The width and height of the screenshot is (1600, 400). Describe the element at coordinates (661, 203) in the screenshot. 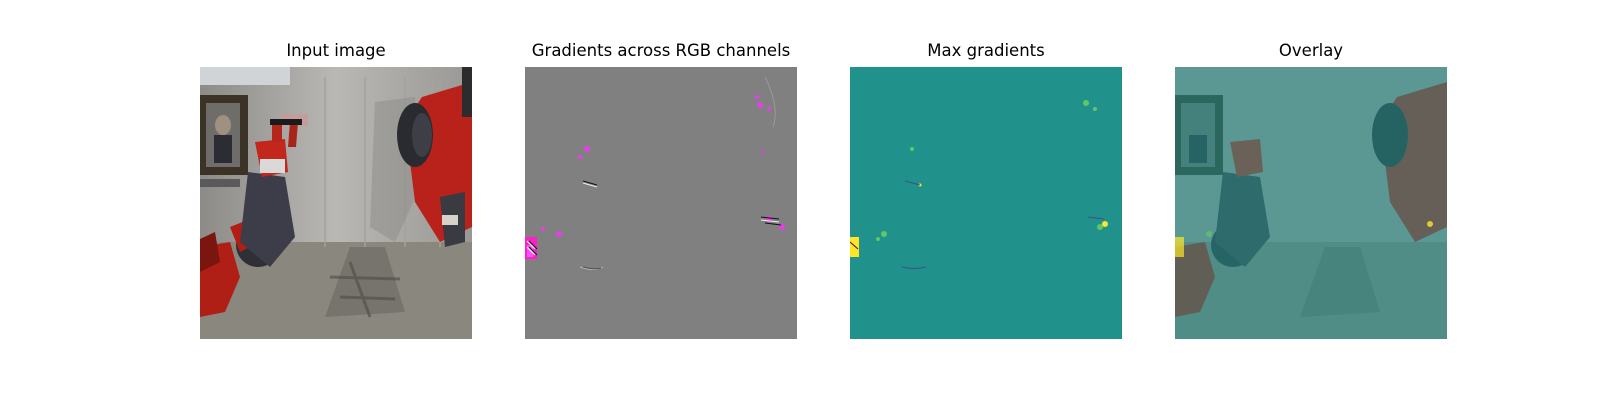

I see `rgb-gradient-map` at that location.